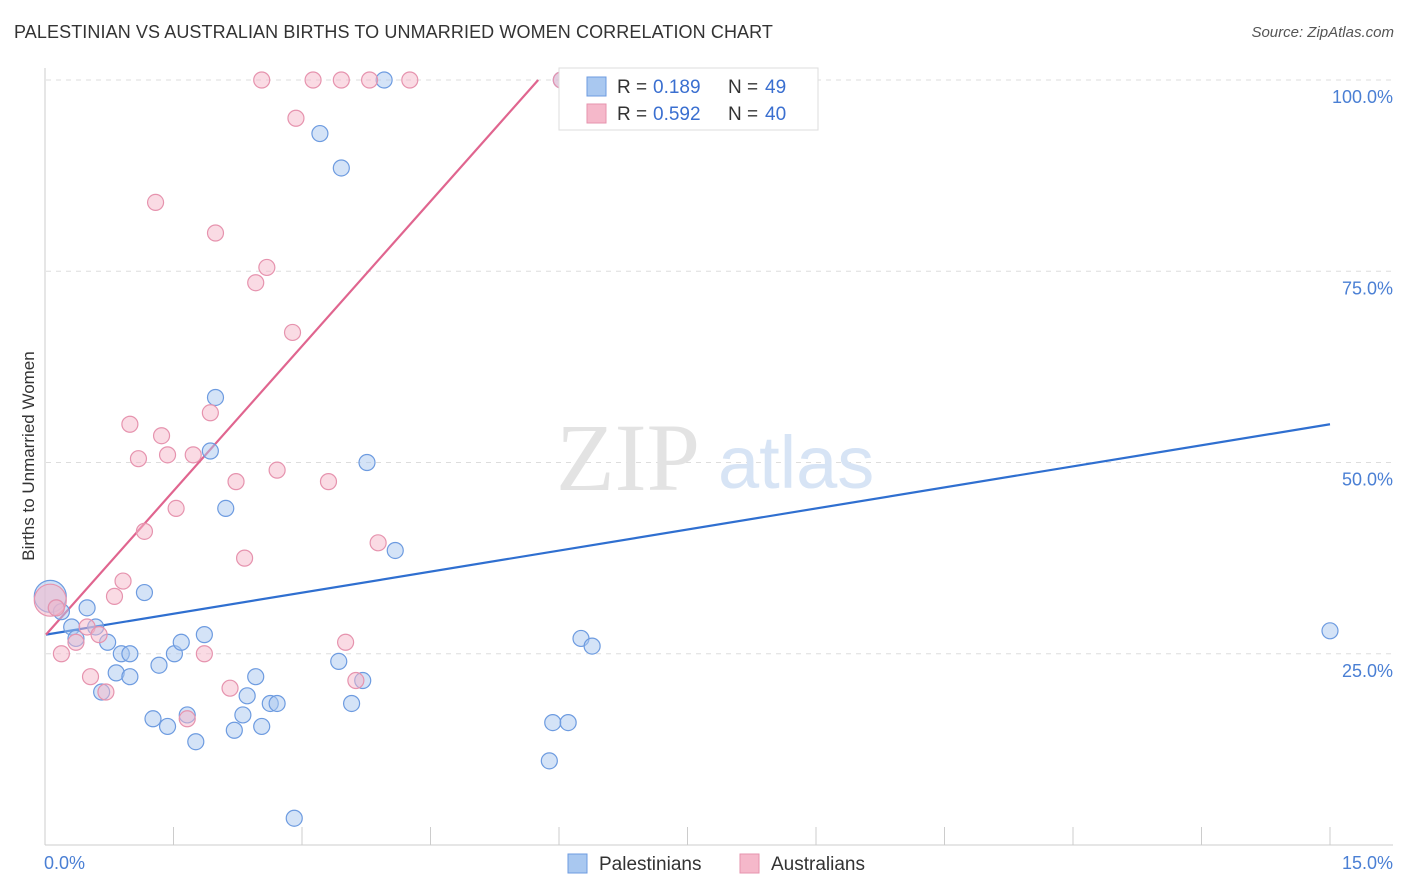 This screenshot has height=892, width=1406. What do you see at coordinates (743, 87) in the screenshot?
I see `legend-n-label-1: N =` at bounding box center [743, 87].